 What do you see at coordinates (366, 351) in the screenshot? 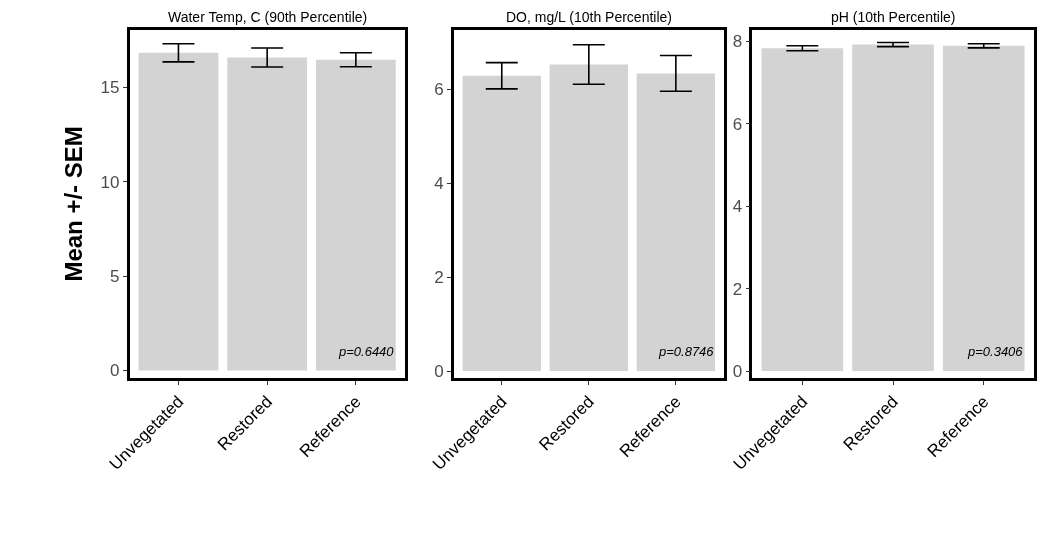
I see `annotation: p=0.6440` at bounding box center [366, 351].